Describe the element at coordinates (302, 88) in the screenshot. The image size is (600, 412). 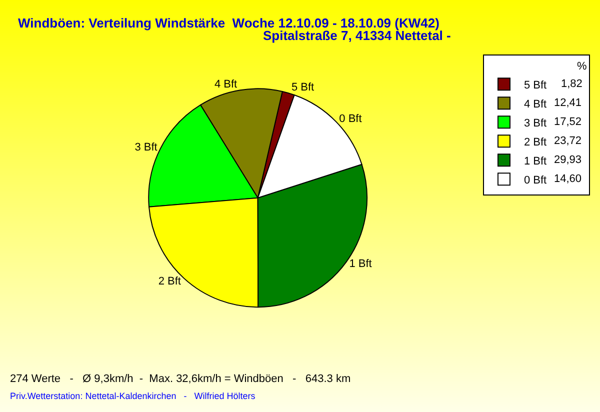
I see `slice-label: 5 Bft` at that location.